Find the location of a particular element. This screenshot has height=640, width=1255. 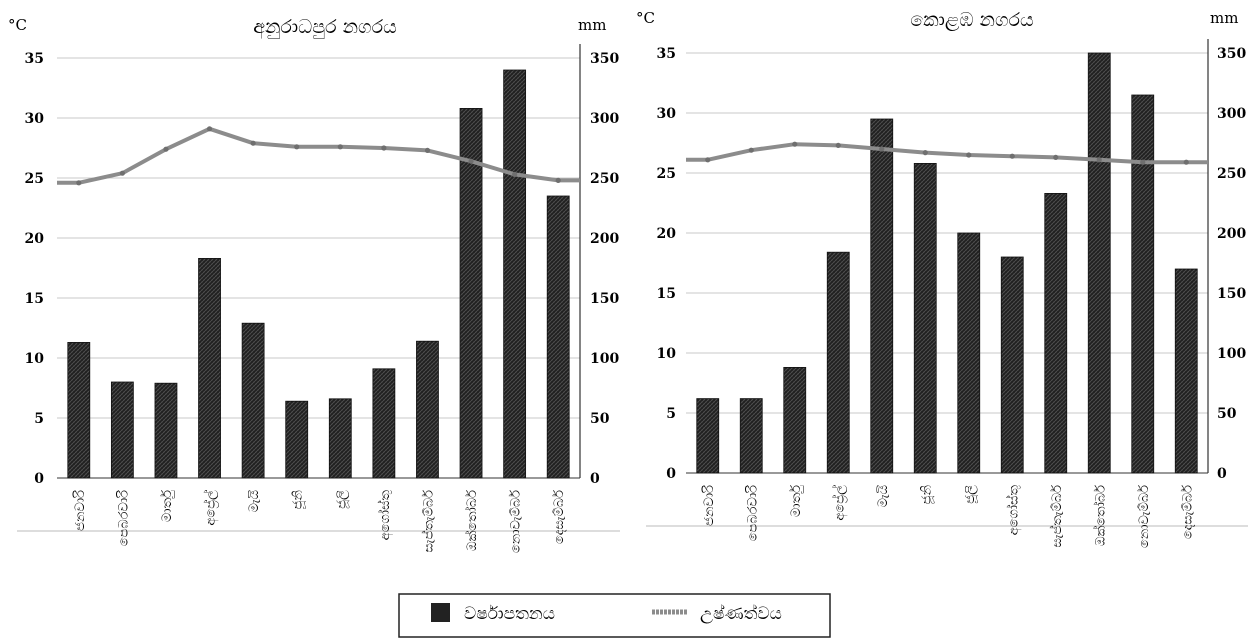

anuradhapura-chart-title: අනුරාධපුර නගරය is located at coordinates (324, 28).